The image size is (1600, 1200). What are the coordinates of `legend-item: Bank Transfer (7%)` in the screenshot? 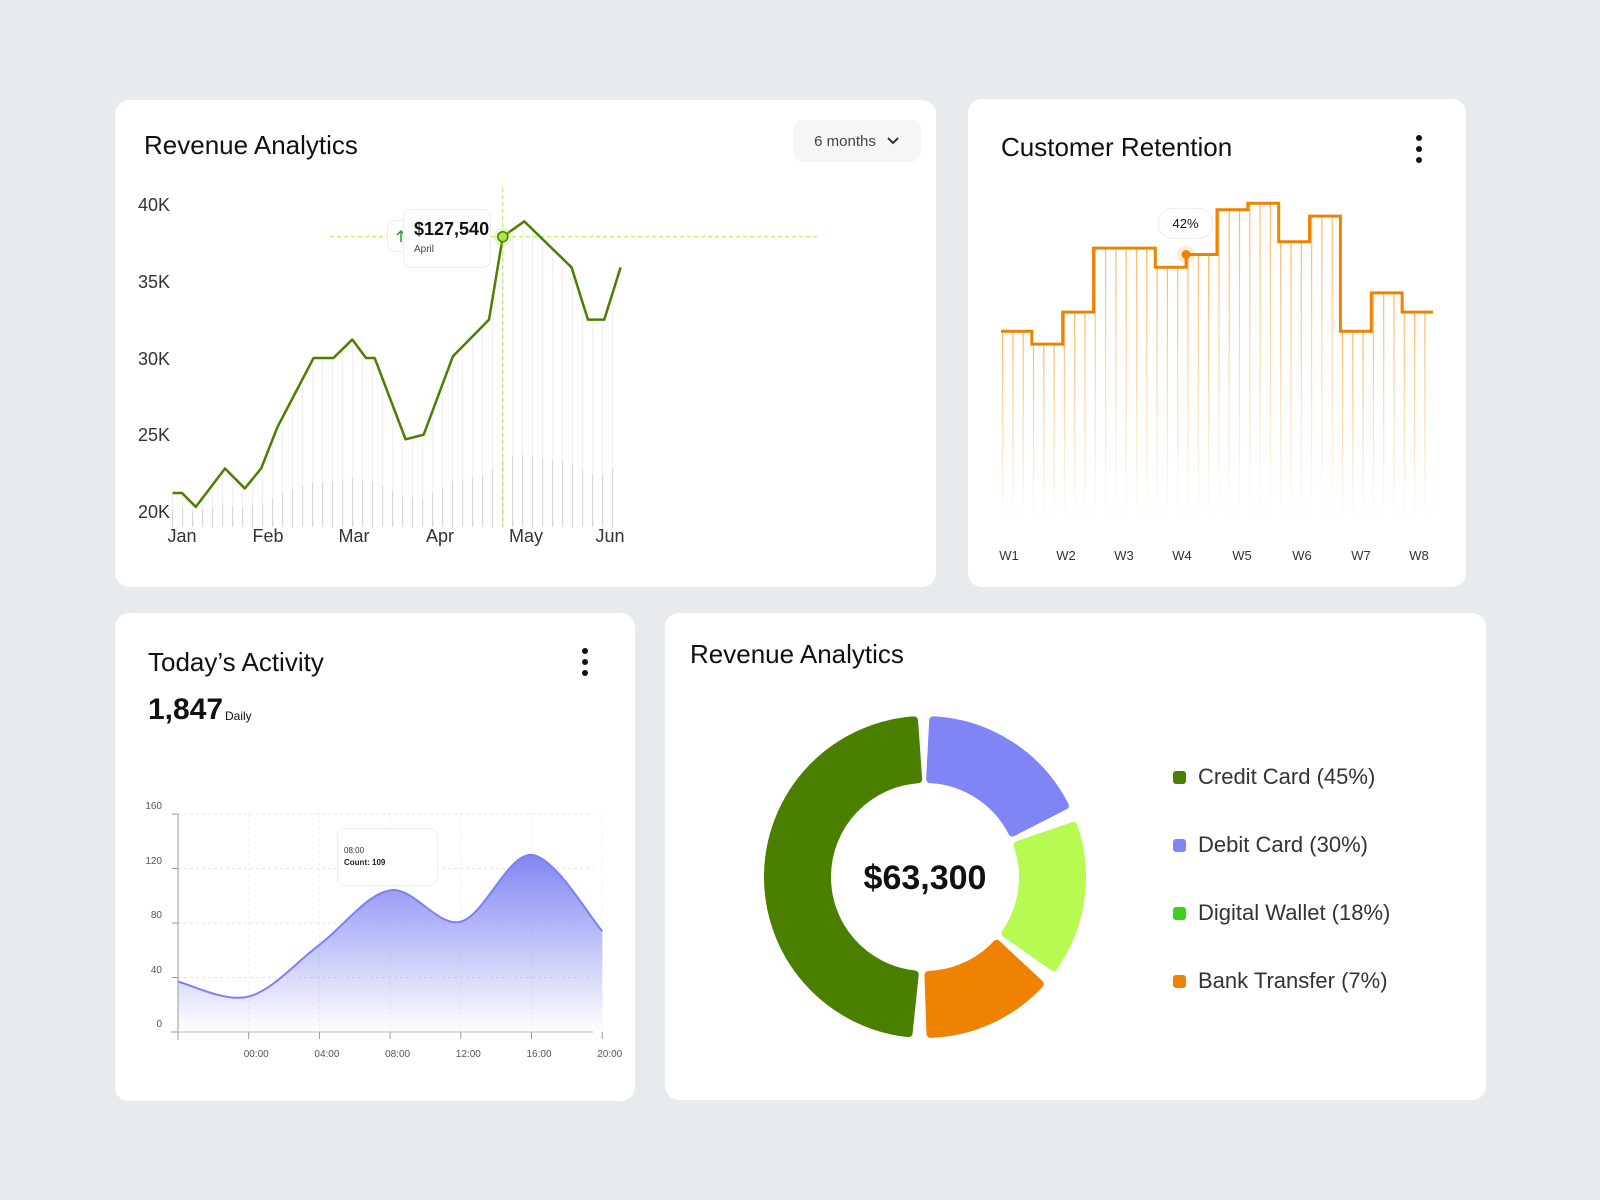 It's located at (1280, 981).